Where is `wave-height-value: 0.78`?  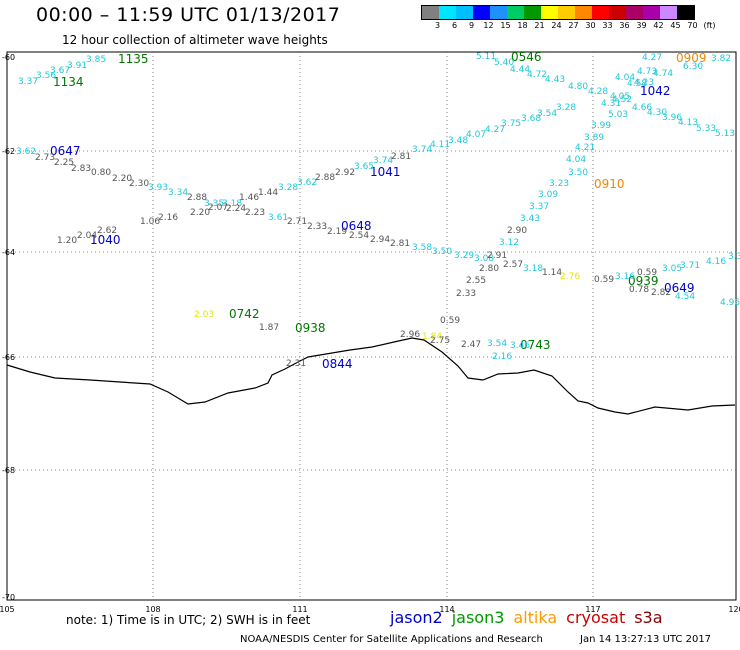 wave-height-value: 0.78 is located at coordinates (639, 290).